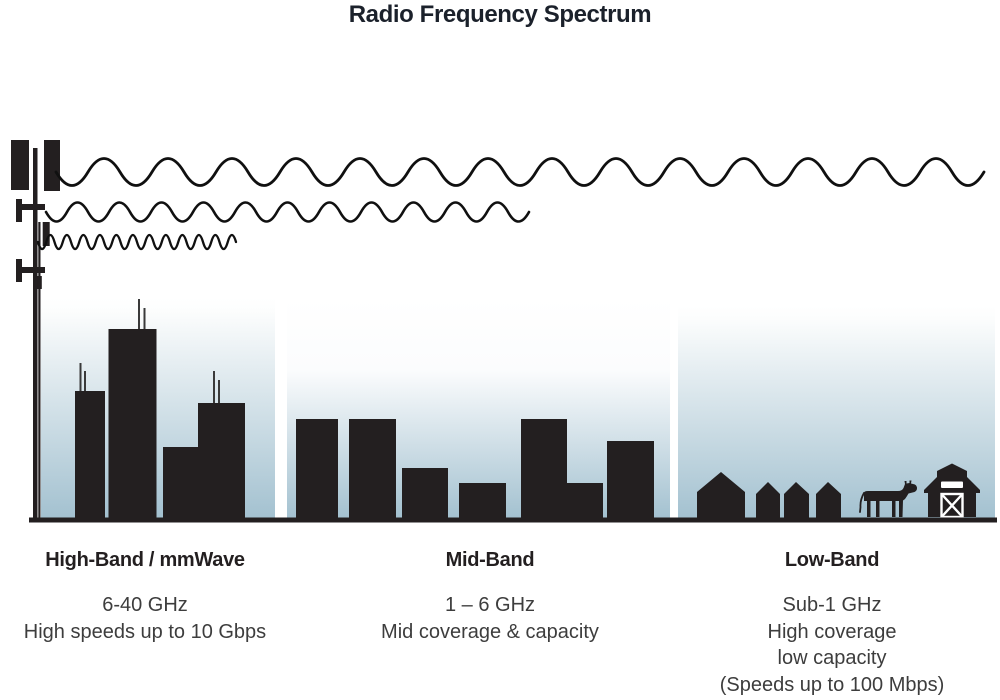 The image size is (1000, 700). What do you see at coordinates (145, 560) in the screenshot?
I see `high-band-heading: High-Band / mmWave` at bounding box center [145, 560].